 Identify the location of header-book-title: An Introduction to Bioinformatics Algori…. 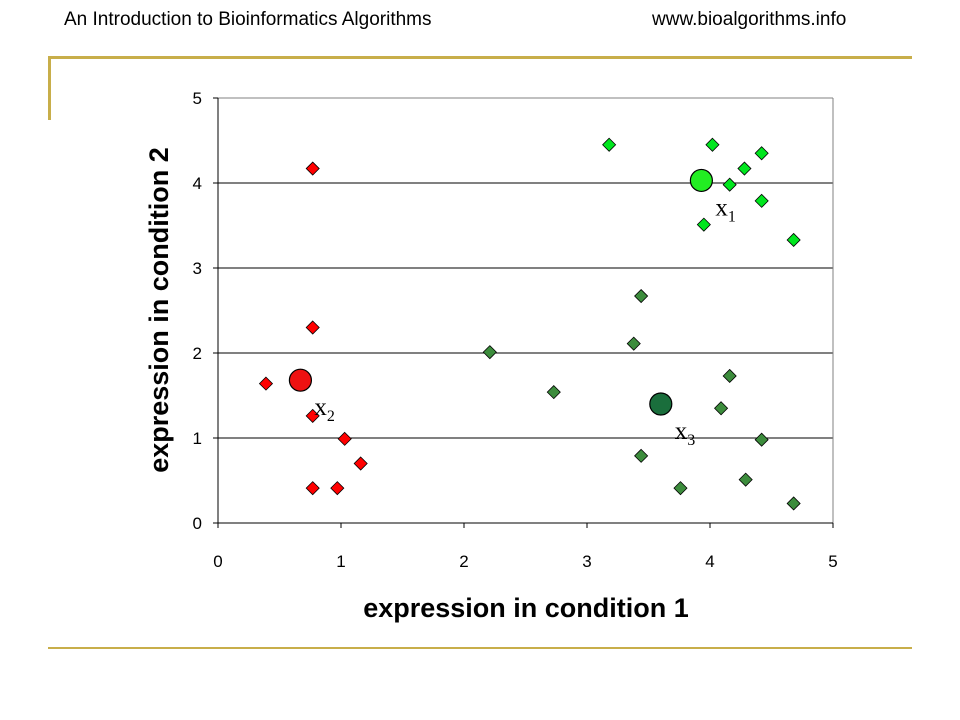
(248, 19).